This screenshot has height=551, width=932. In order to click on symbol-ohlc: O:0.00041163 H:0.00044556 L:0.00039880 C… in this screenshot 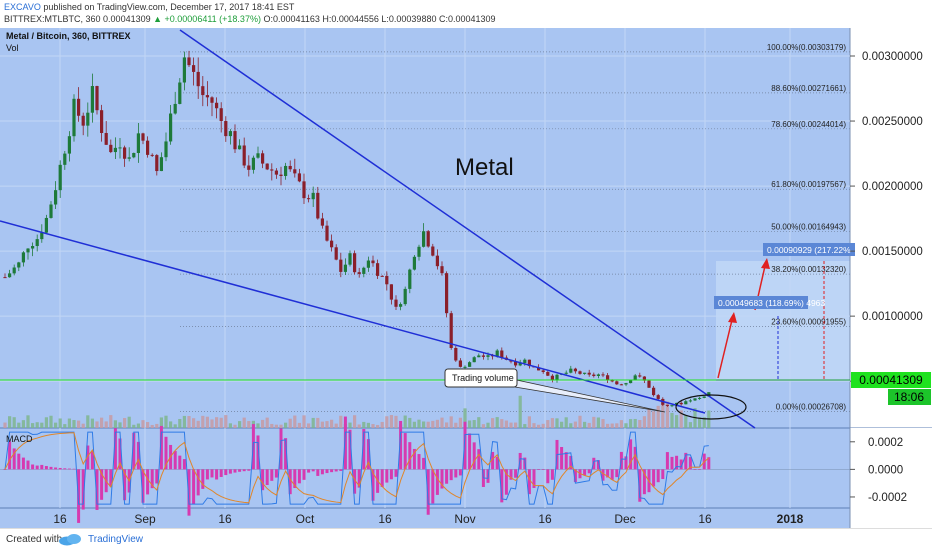, I will do `click(379, 19)`.